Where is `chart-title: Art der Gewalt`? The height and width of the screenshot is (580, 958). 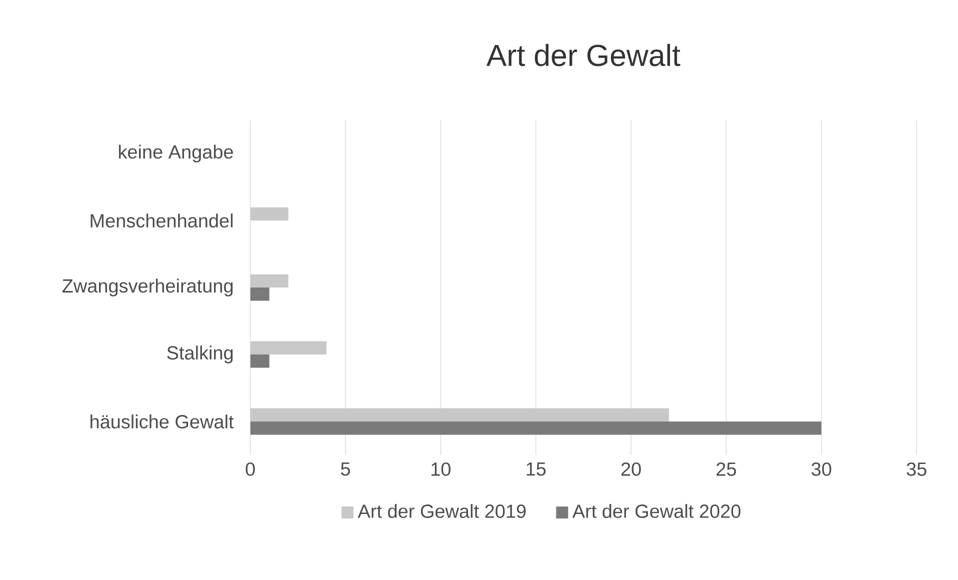
chart-title: Art der Gewalt is located at coordinates (583, 55).